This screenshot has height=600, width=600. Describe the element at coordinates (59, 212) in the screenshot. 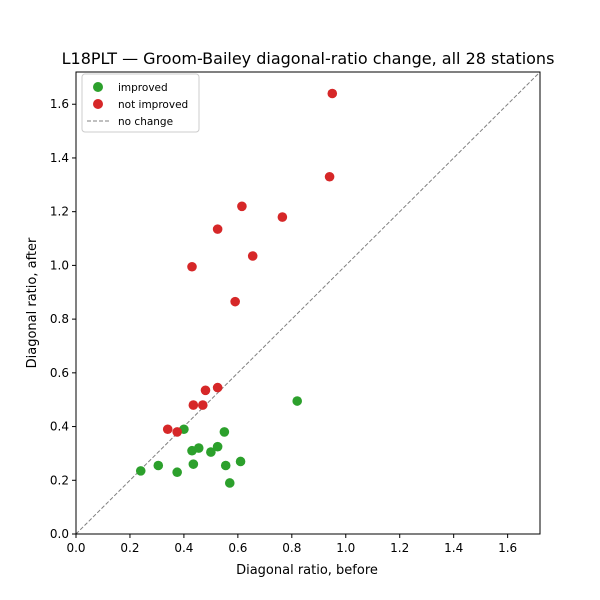

I see `y-tick-label: 1.2` at that location.